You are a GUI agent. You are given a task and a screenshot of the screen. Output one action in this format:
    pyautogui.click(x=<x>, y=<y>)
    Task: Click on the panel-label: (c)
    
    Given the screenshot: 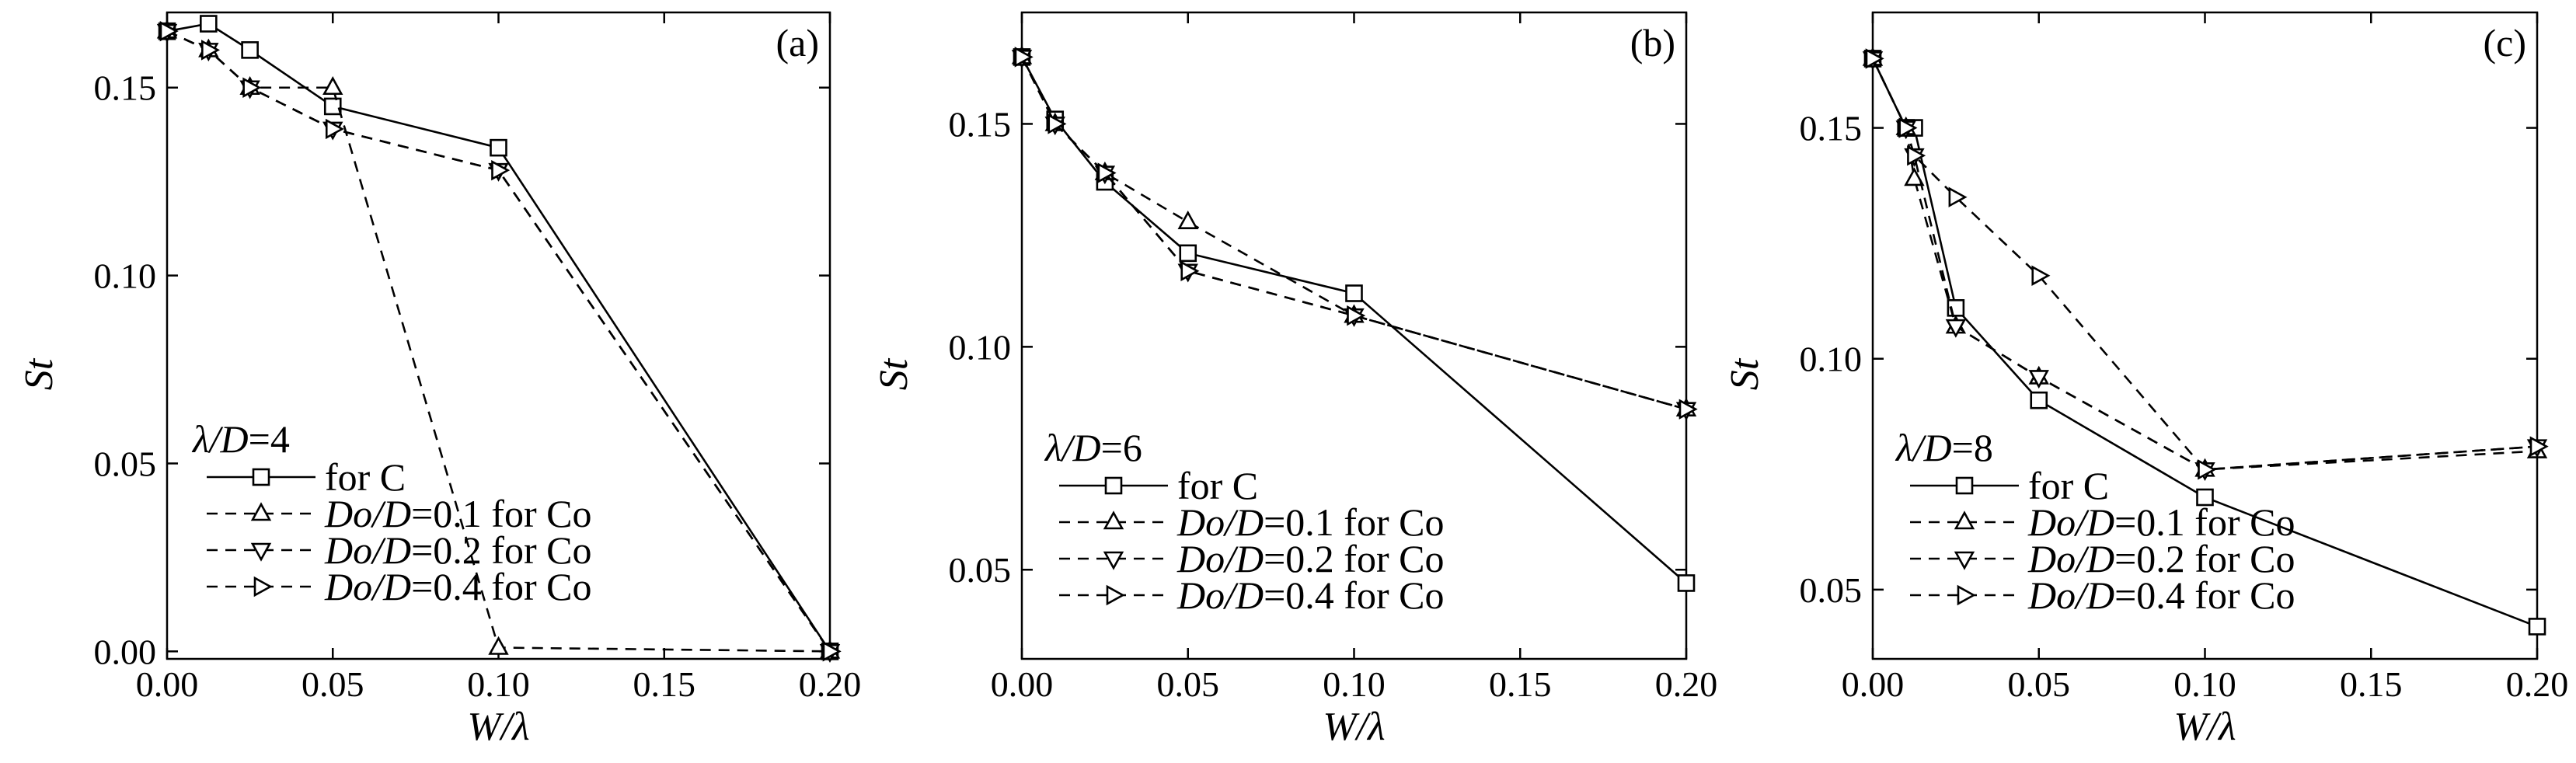 What is the action you would take?
    pyautogui.click(x=2505, y=42)
    